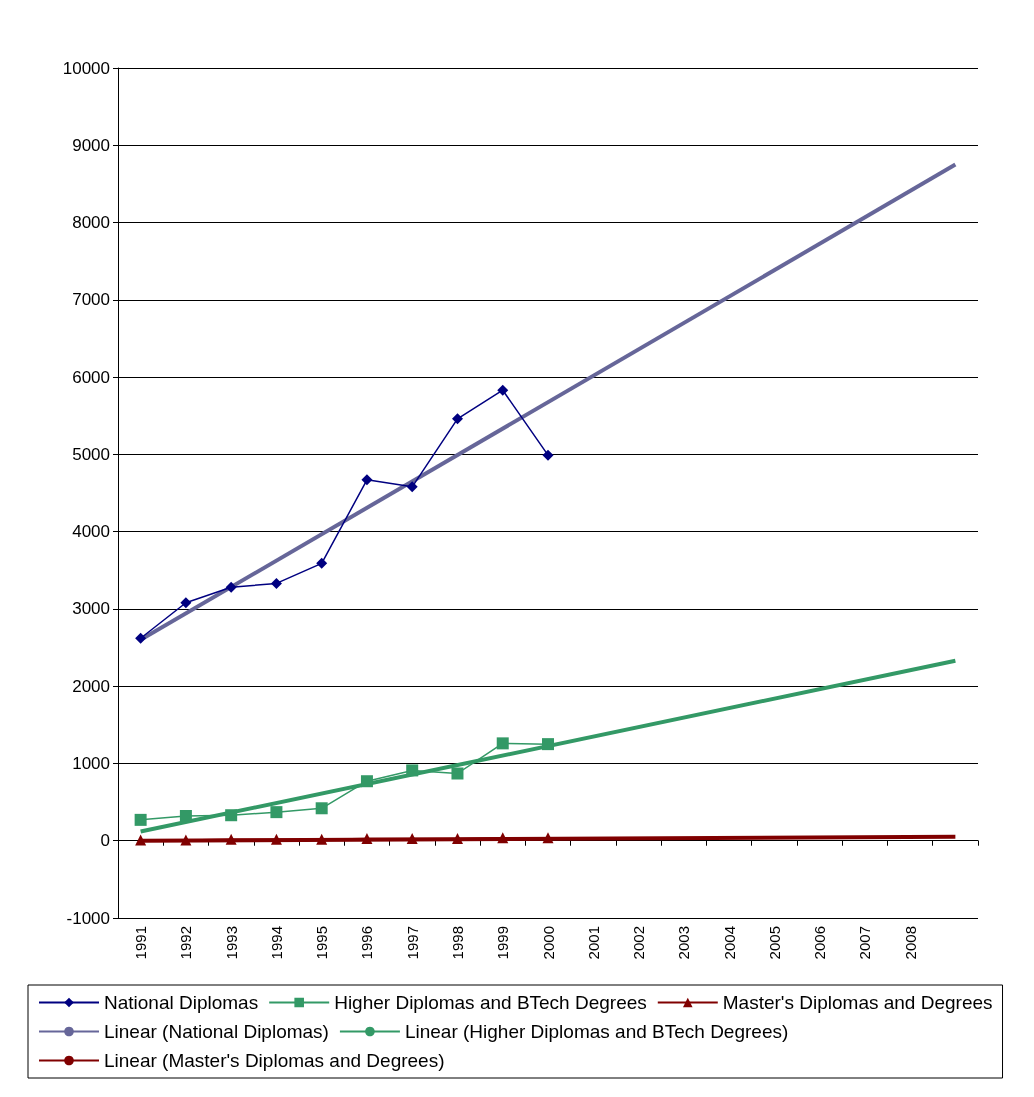  What do you see at coordinates (729, 943) in the screenshot?
I see `x-tick-label: 2004` at bounding box center [729, 943].